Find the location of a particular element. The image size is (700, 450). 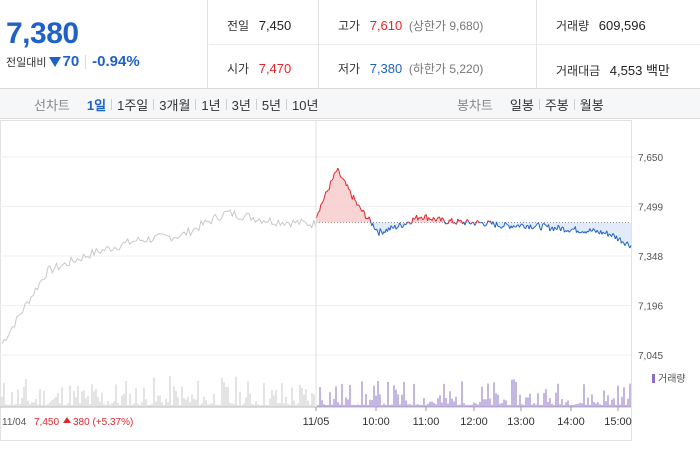

high-value: 7,610 is located at coordinates (386, 25).